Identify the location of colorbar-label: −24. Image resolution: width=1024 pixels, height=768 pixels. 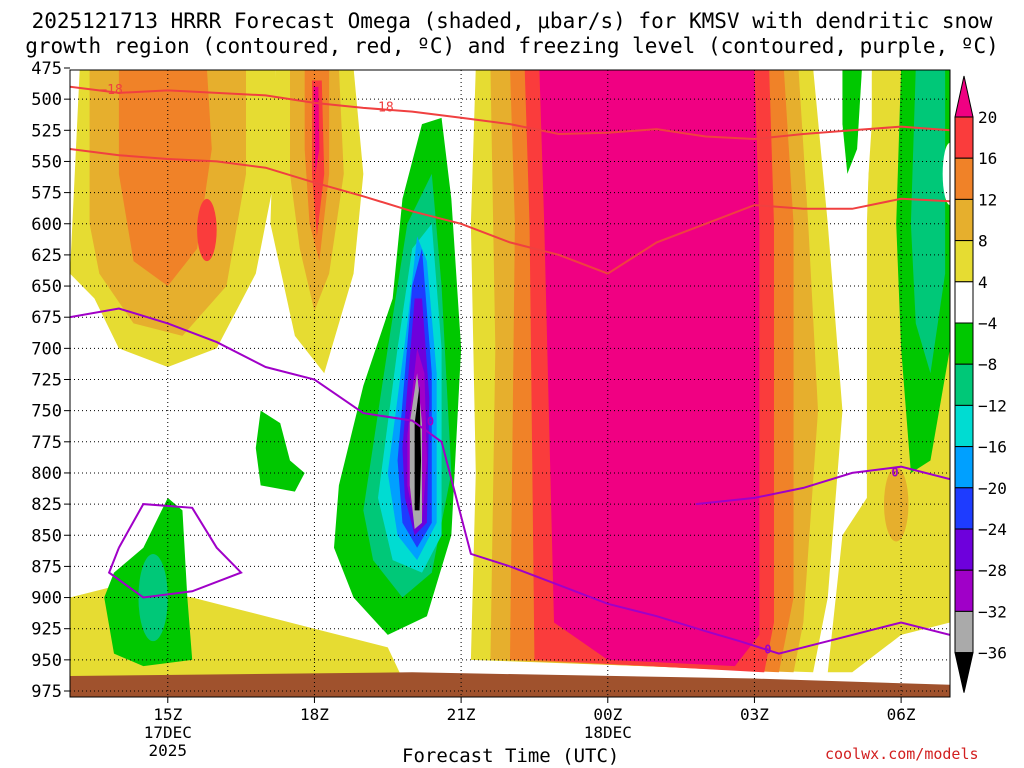
(992, 529).